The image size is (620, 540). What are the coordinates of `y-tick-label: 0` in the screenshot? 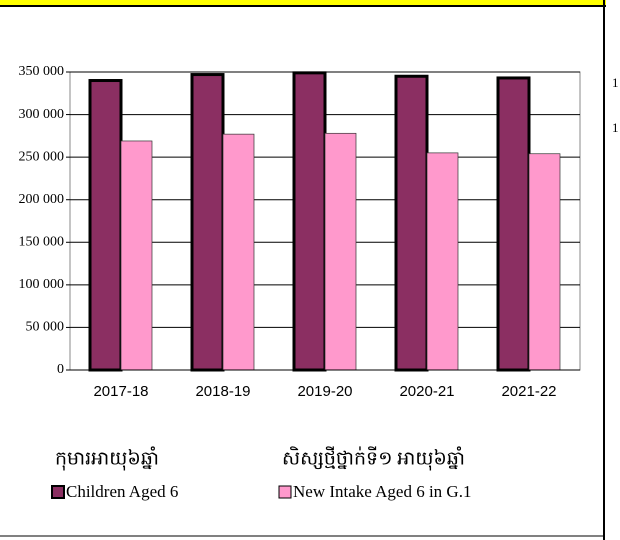 It's located at (60, 369).